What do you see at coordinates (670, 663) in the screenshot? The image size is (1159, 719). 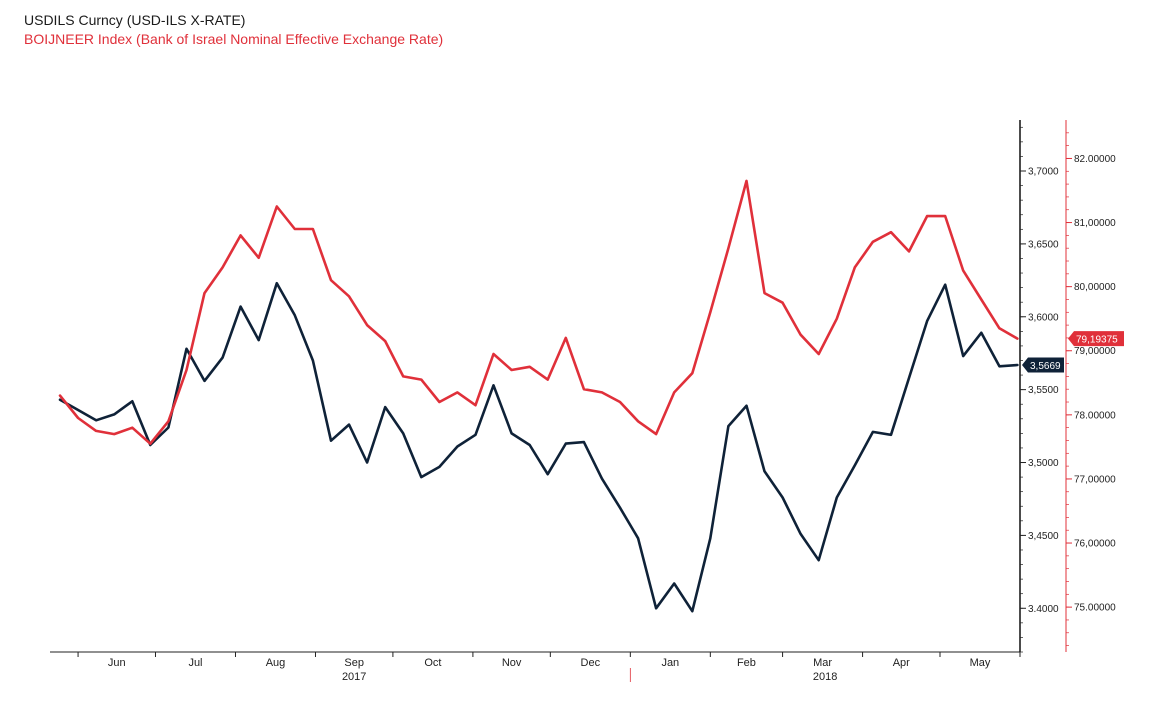 I see `x-tick-label: Jan` at bounding box center [670, 663].